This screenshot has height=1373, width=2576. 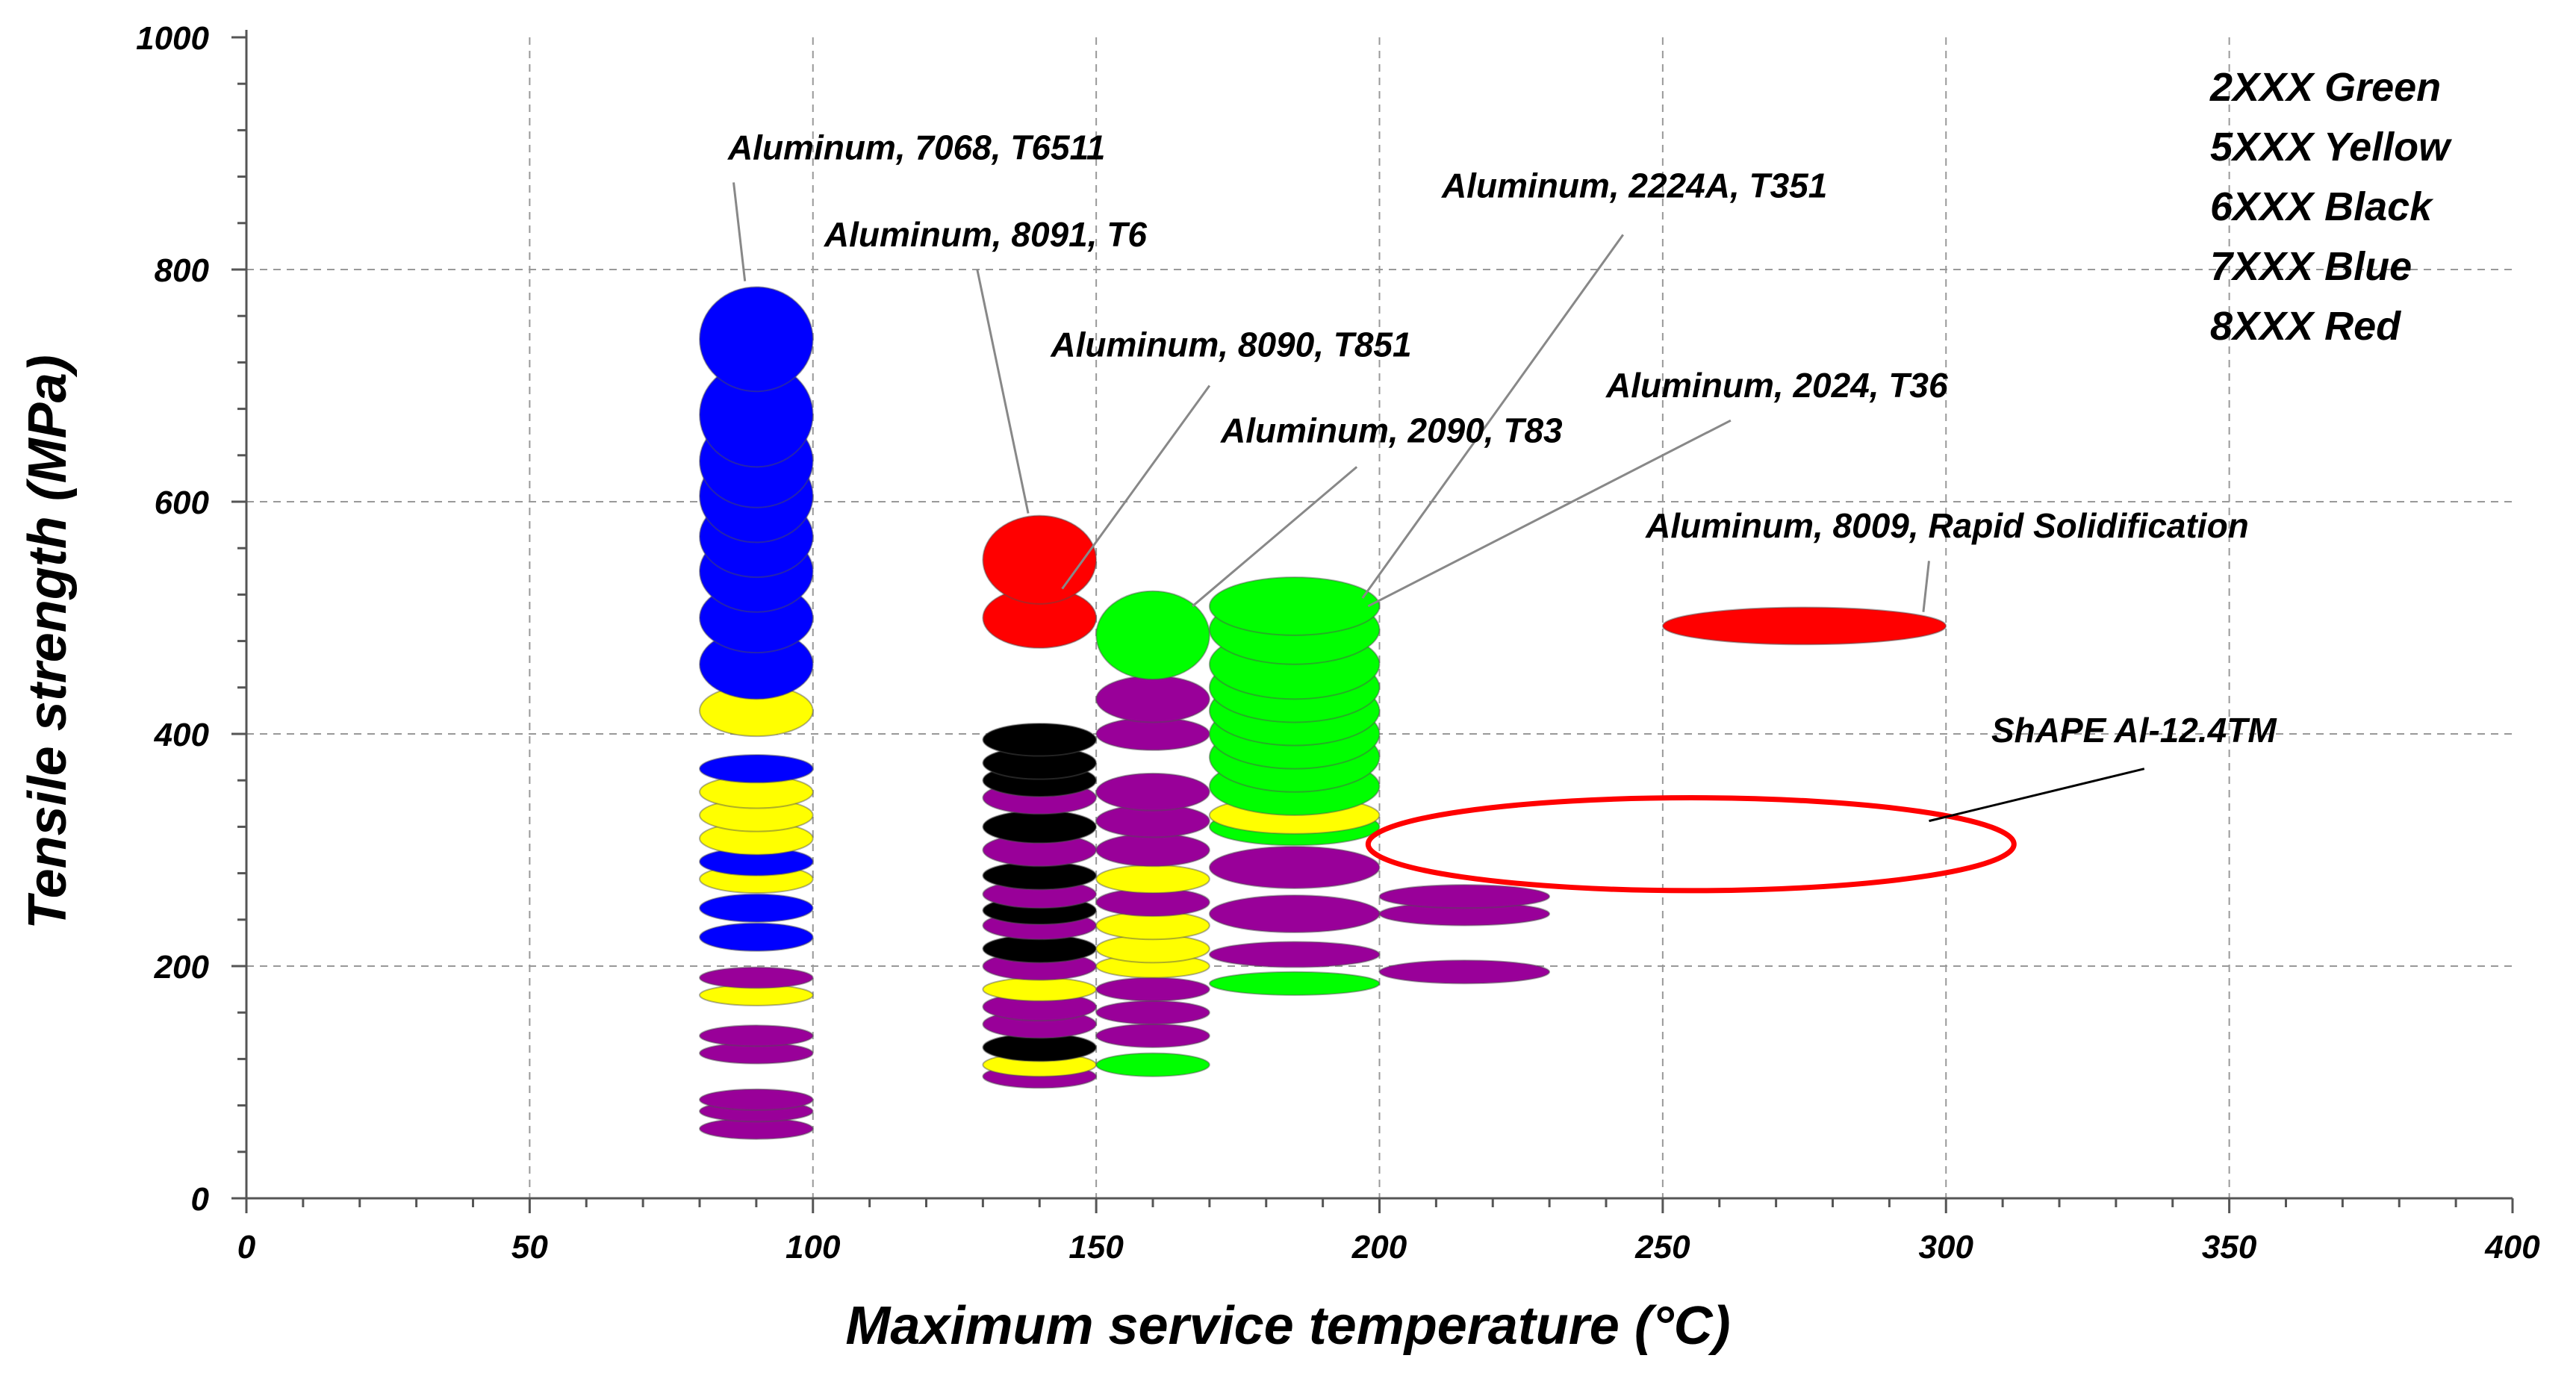 What do you see at coordinates (1947, 525) in the screenshot?
I see `annotation-label-6: Aluminum, 8009, Rapid Solidification` at bounding box center [1947, 525].